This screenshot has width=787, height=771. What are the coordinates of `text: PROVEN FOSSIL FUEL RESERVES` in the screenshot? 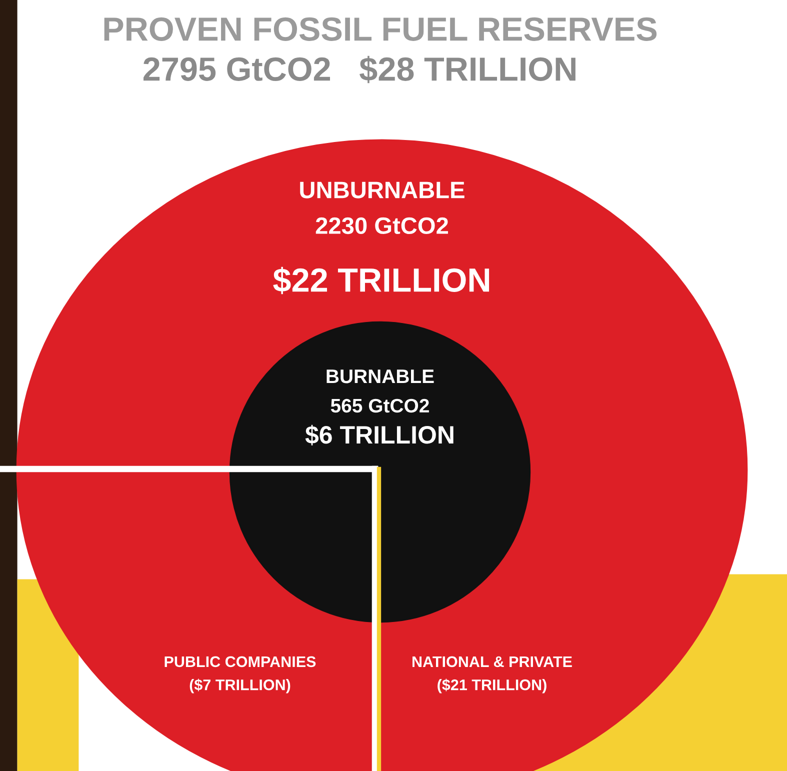 It's located at (380, 29).